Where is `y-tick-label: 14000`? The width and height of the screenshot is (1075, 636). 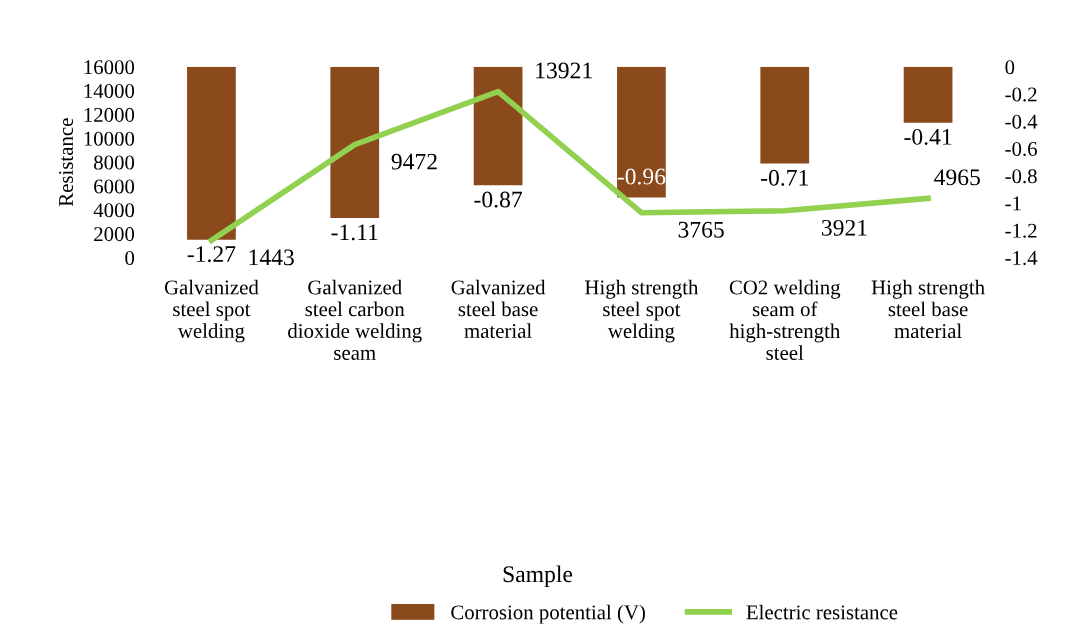 y-tick-label: 14000 is located at coordinates (109, 91).